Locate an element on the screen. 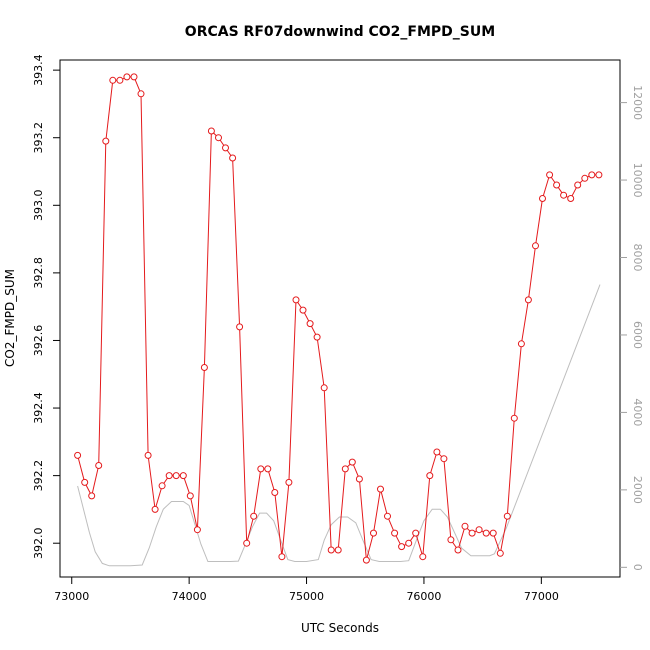 The image size is (650, 650). x-tick-label: 74000 is located at coordinates (189, 596).